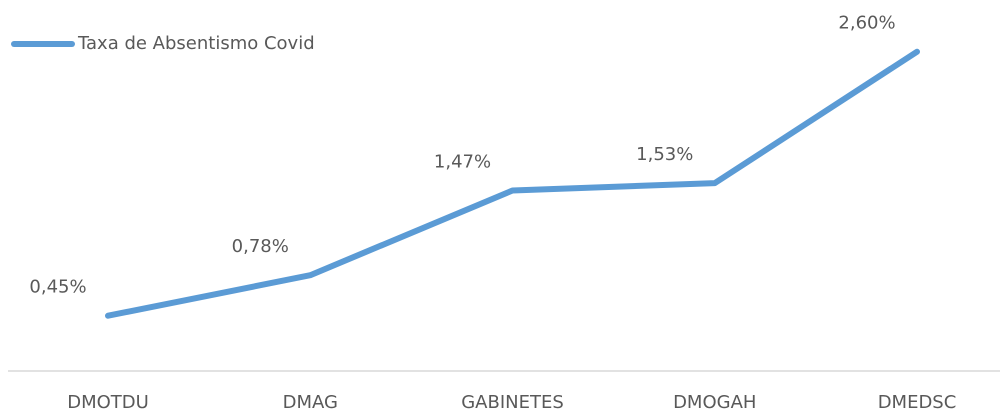 Image resolution: width=1007 pixels, height=411 pixels. I want to click on data-label: 1,53%, so click(664, 154).